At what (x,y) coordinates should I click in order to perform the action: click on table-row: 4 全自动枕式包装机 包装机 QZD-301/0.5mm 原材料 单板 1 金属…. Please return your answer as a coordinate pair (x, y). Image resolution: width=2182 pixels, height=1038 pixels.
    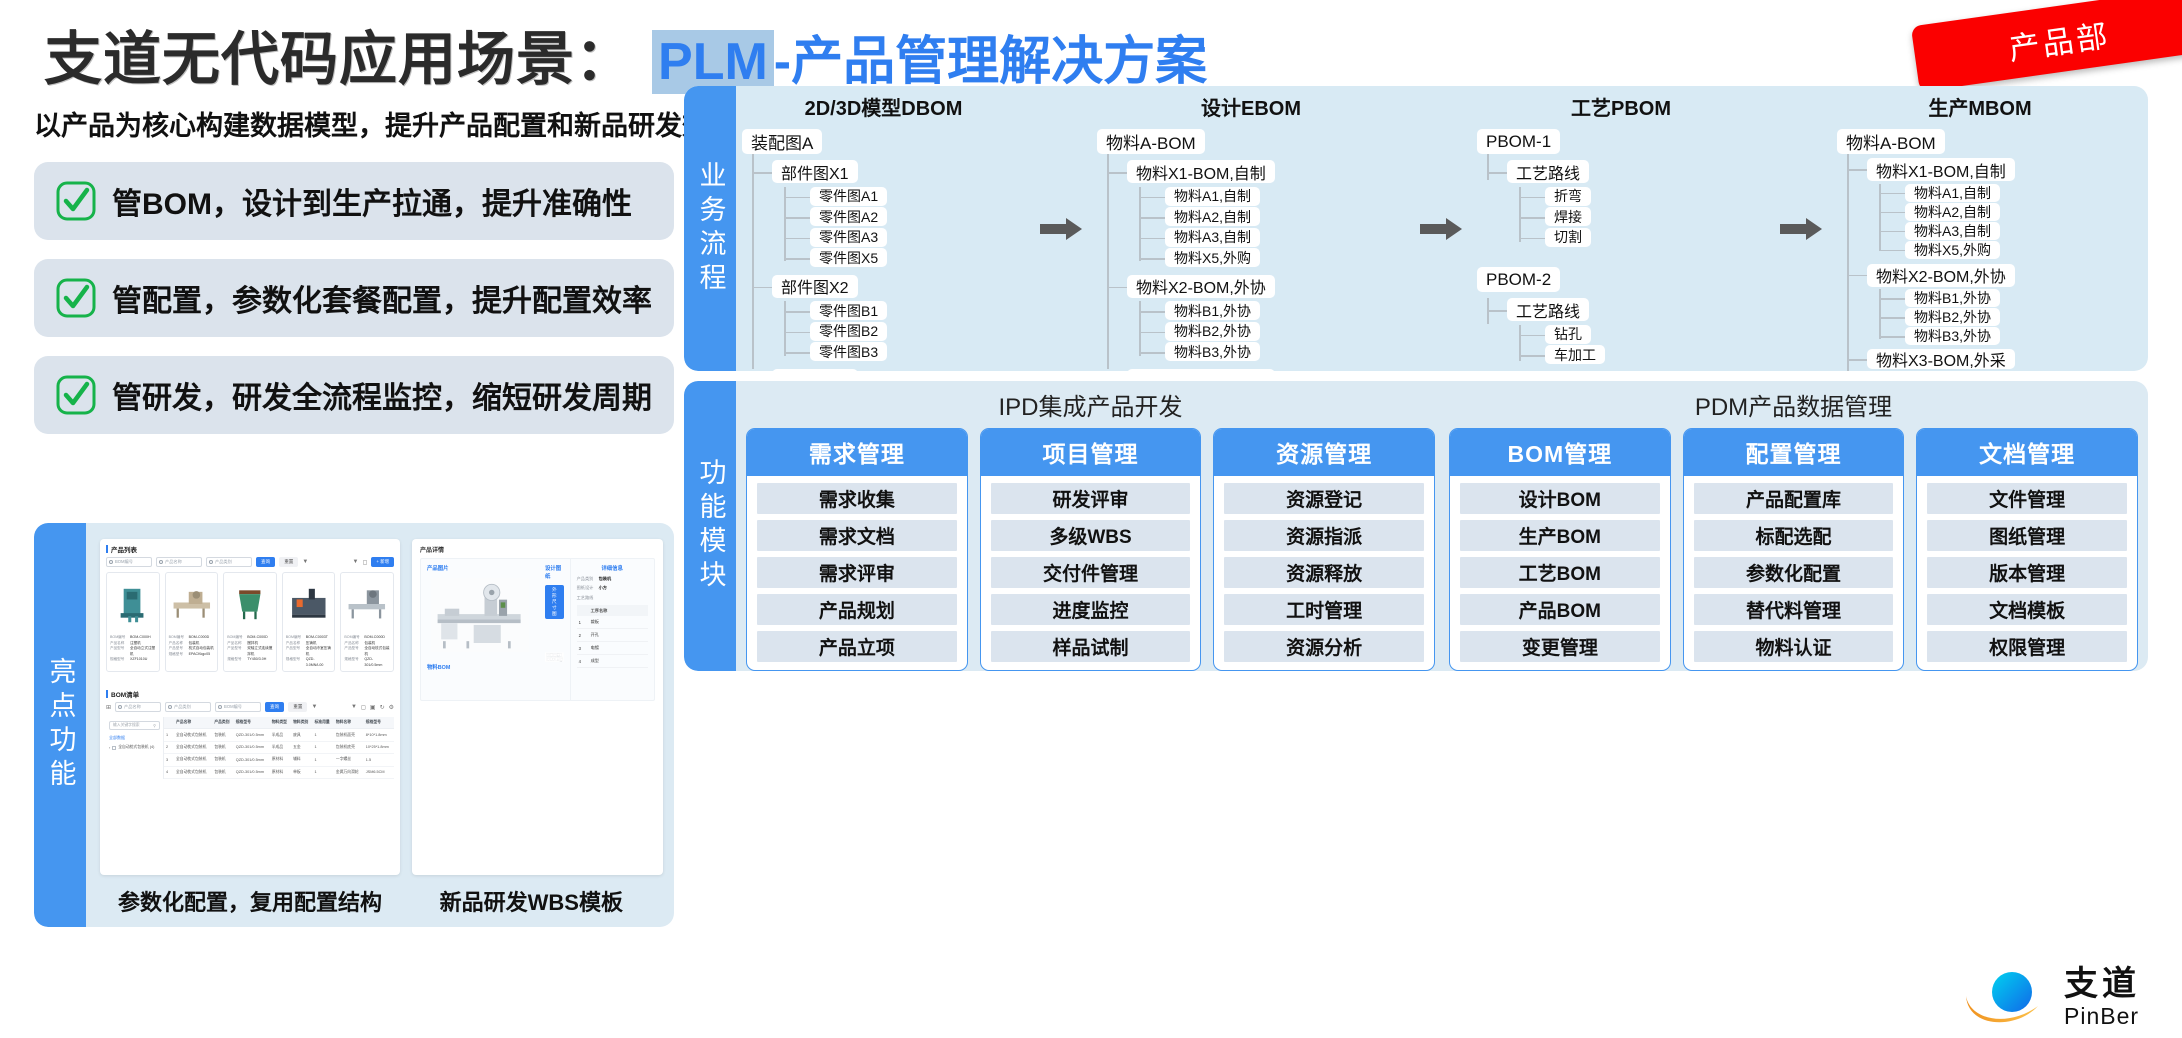
    Looking at the image, I should click on (279, 772).